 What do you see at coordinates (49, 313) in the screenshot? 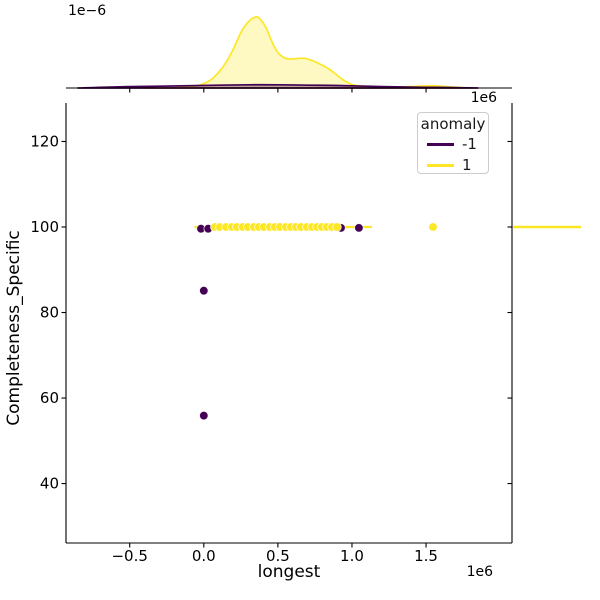
I see `y-tick-label: 80` at bounding box center [49, 313].